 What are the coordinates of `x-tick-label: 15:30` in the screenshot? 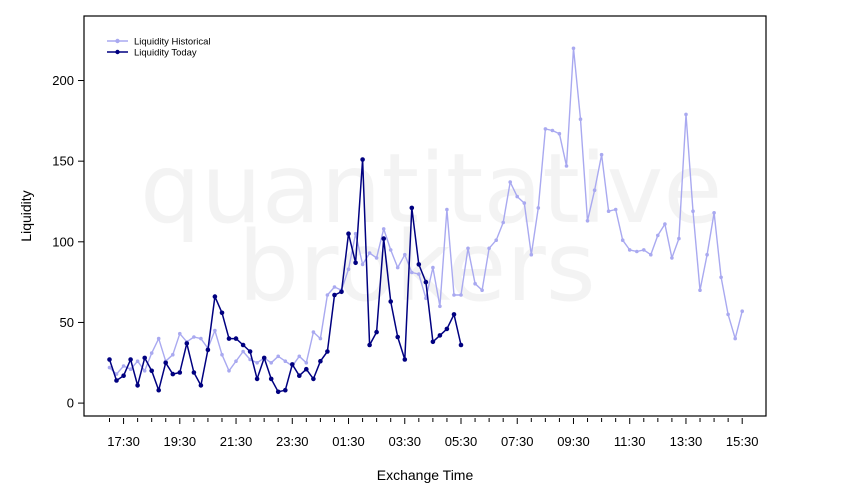 It's located at (742, 441).